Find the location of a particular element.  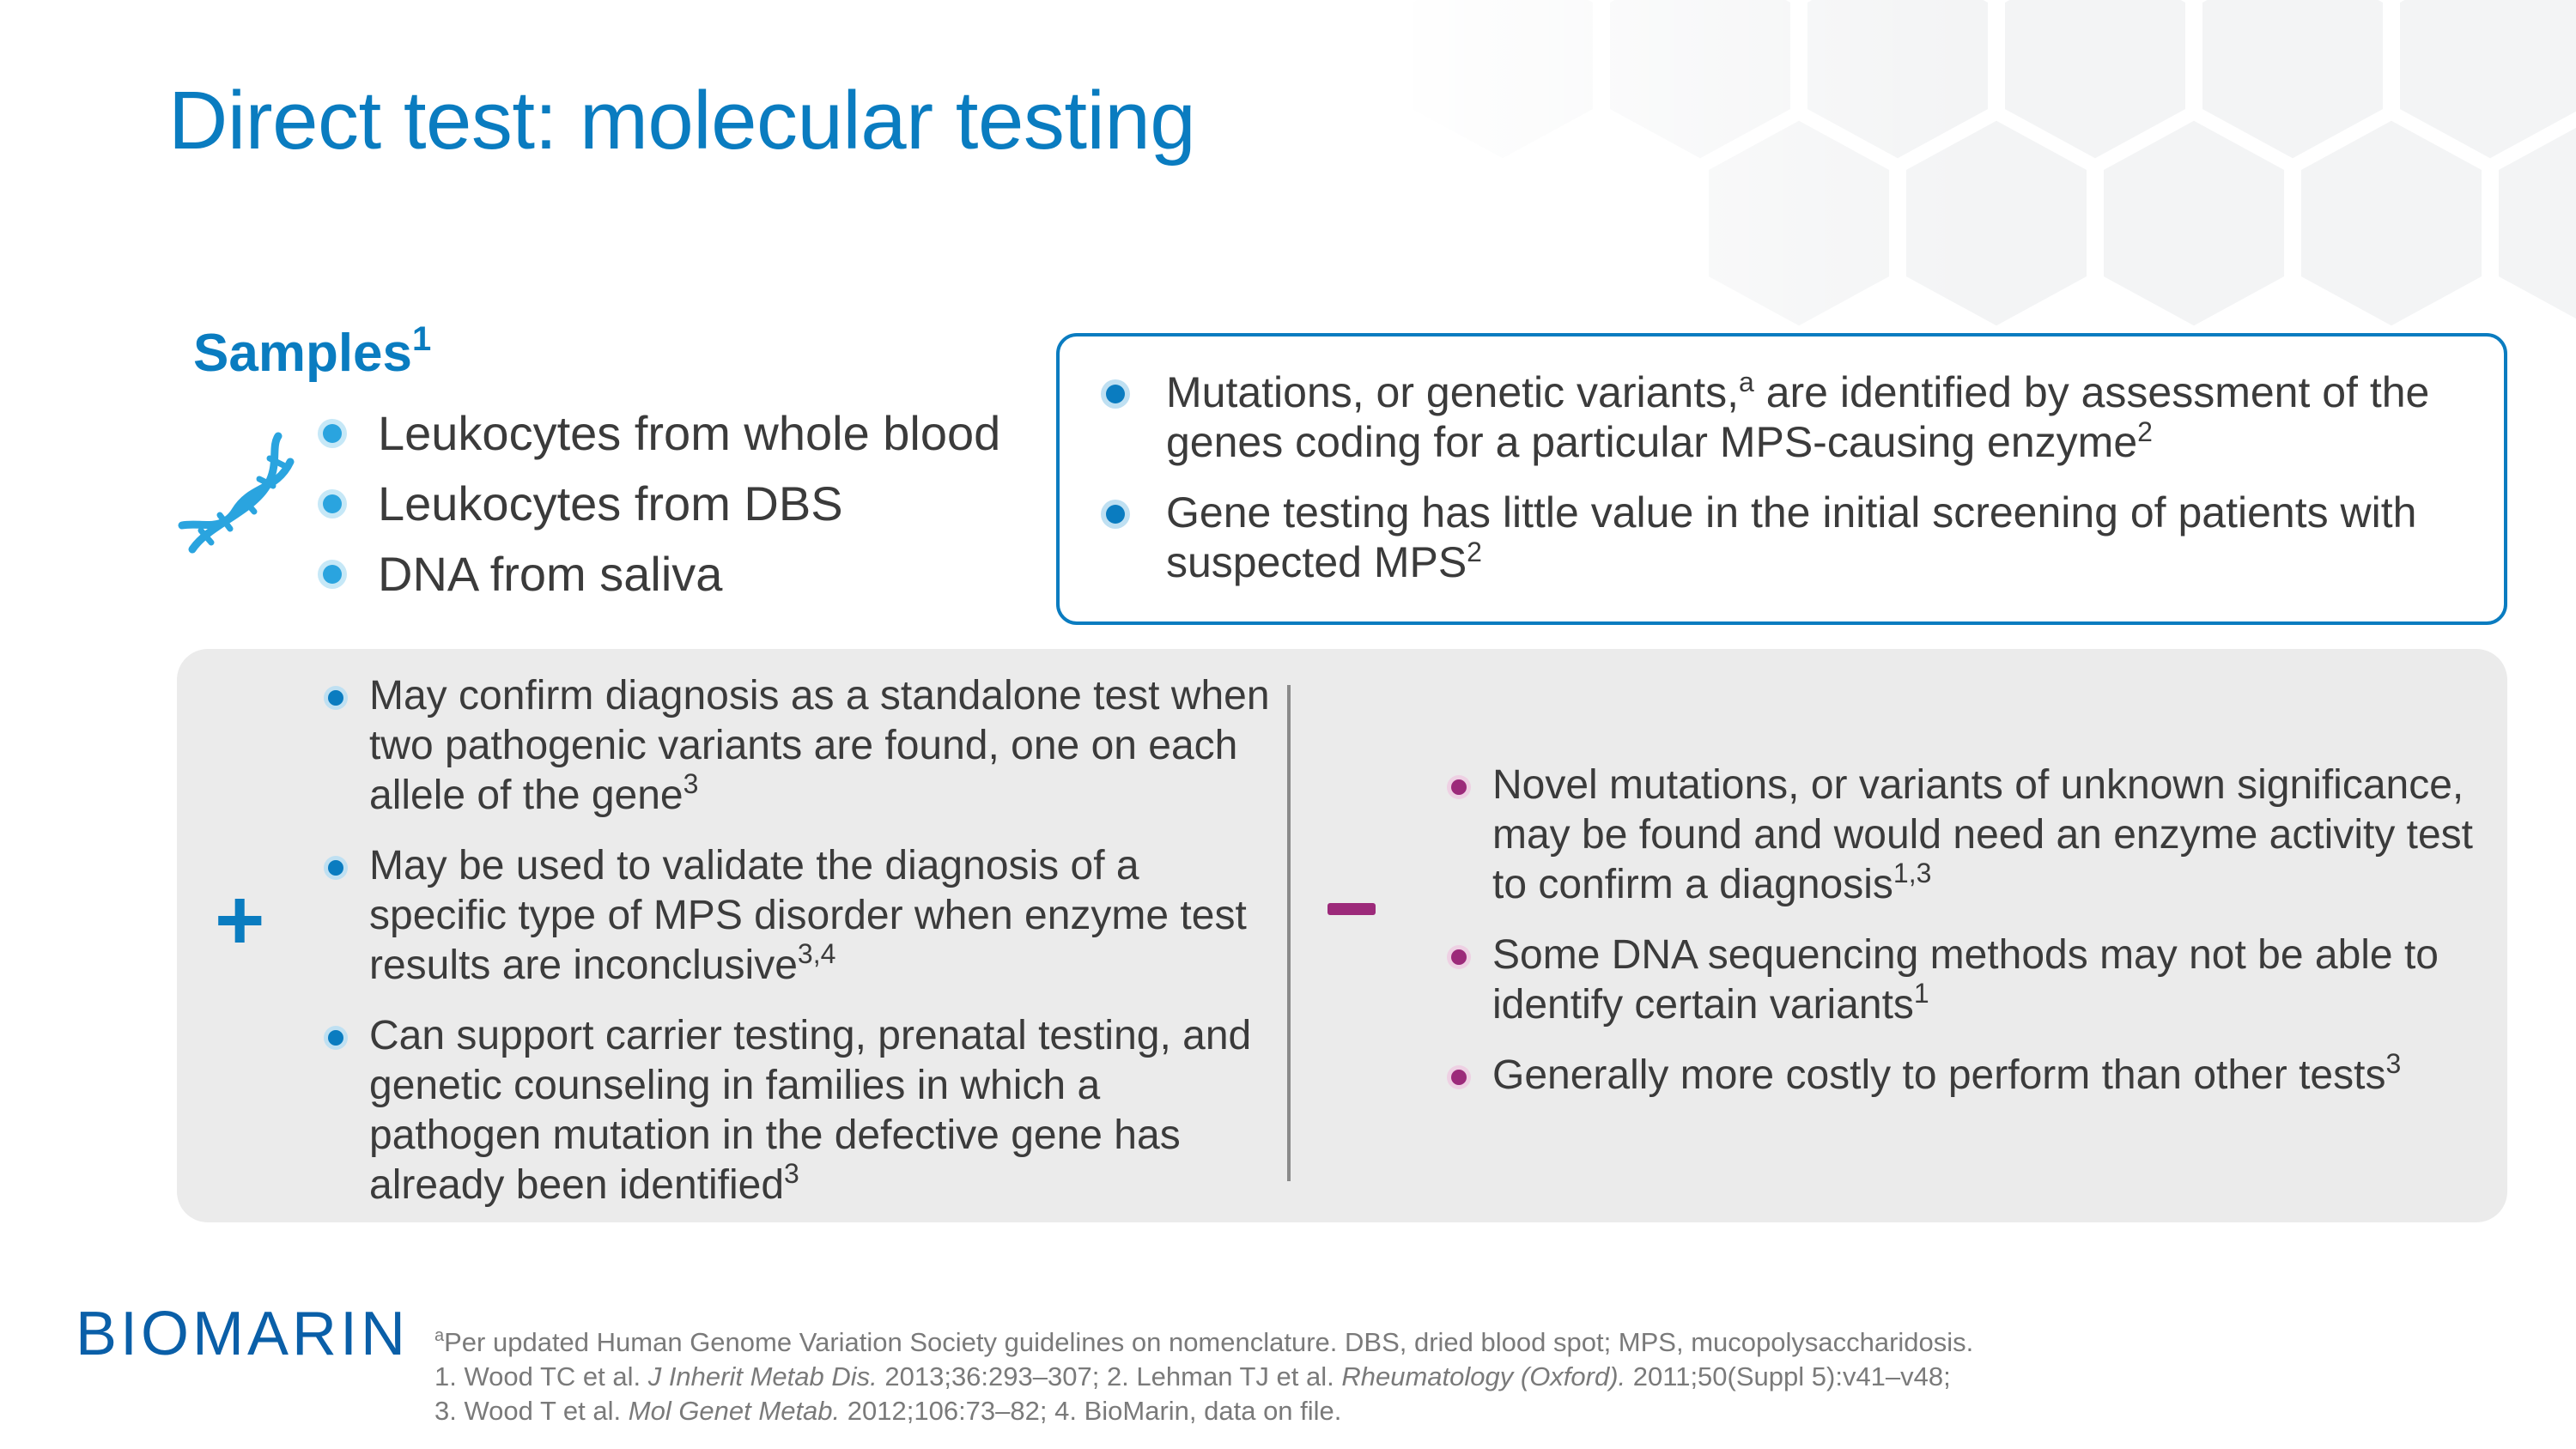

plus-icon: + is located at coordinates (240, 920).